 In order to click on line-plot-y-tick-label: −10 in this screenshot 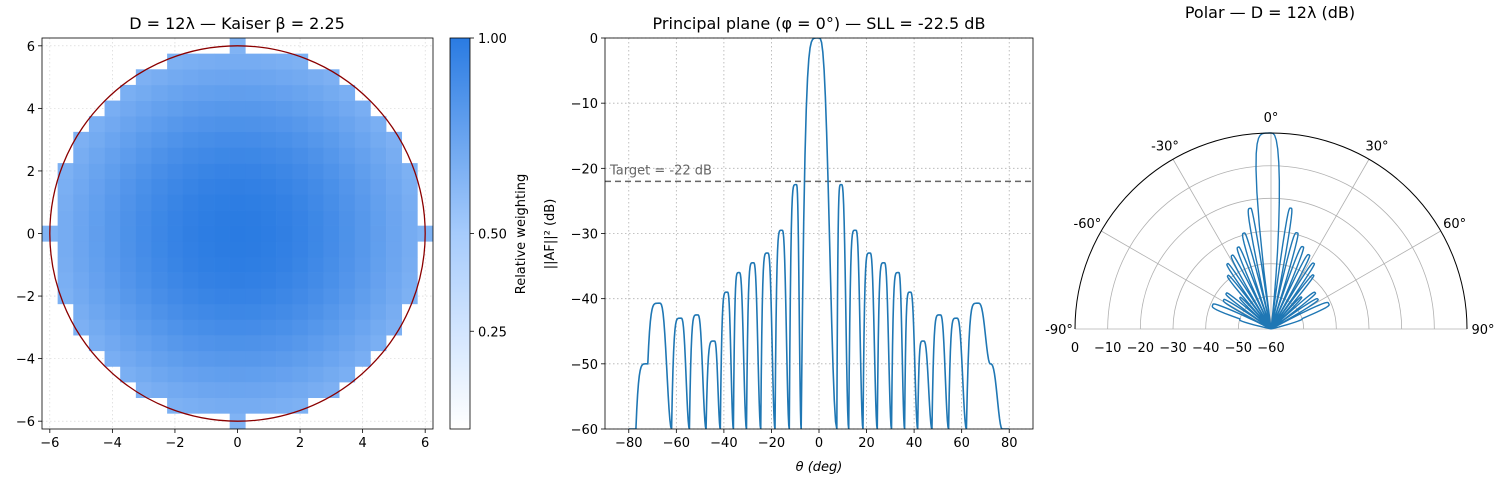, I will do `click(584, 104)`.